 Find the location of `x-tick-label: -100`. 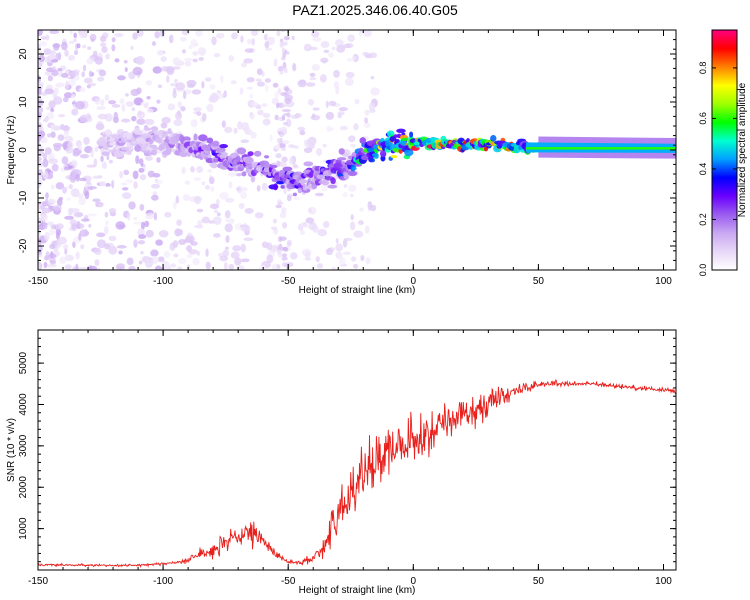

x-tick-label: -100 is located at coordinates (163, 581).